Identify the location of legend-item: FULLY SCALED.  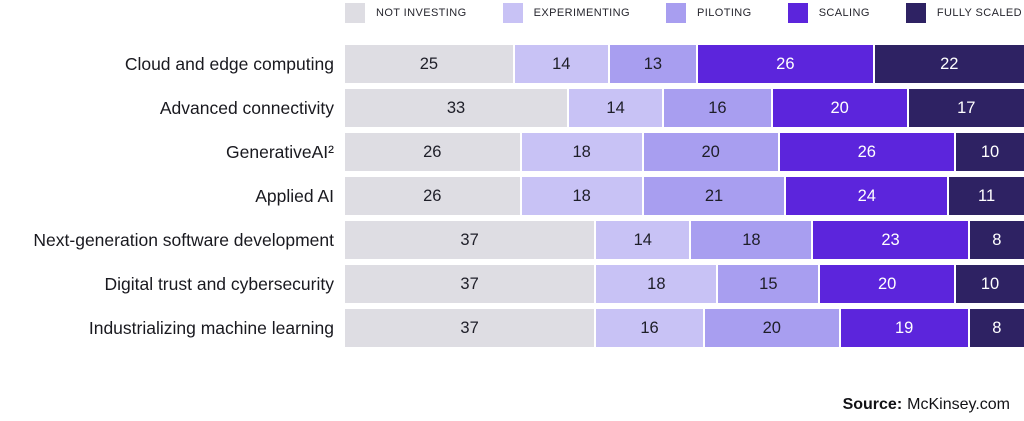
(963, 13).